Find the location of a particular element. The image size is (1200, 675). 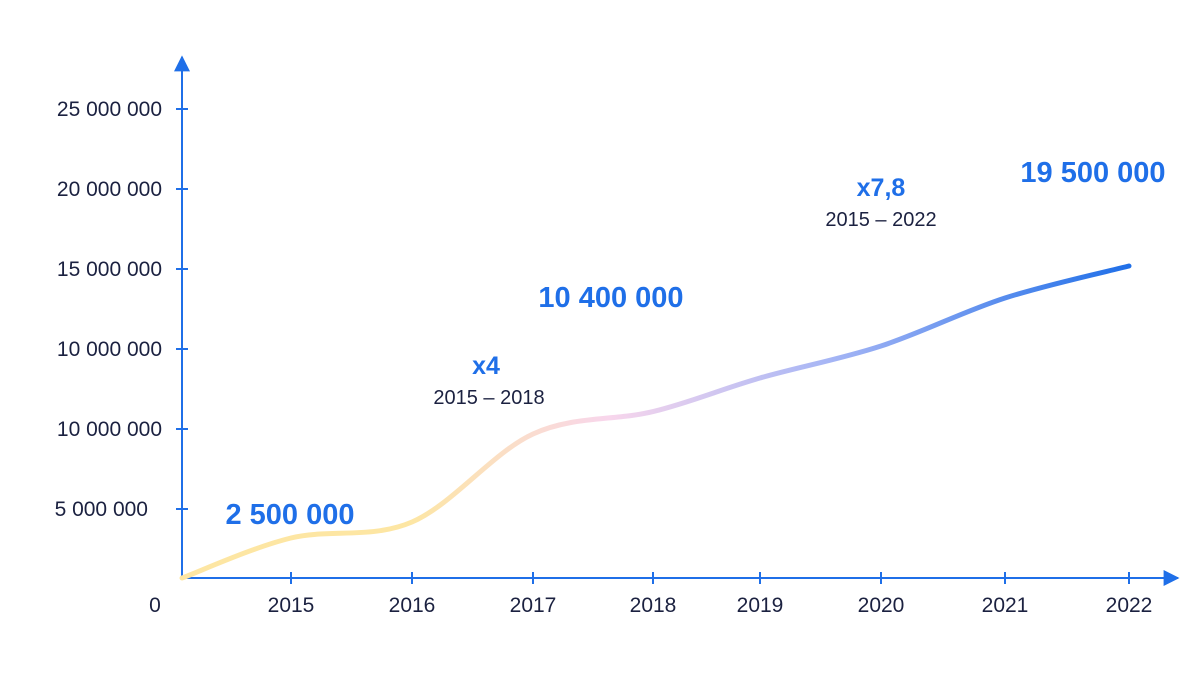

x-ticks: 2015 2016 2017 2018 2019 2020 2021 2022 is located at coordinates (710, 594).